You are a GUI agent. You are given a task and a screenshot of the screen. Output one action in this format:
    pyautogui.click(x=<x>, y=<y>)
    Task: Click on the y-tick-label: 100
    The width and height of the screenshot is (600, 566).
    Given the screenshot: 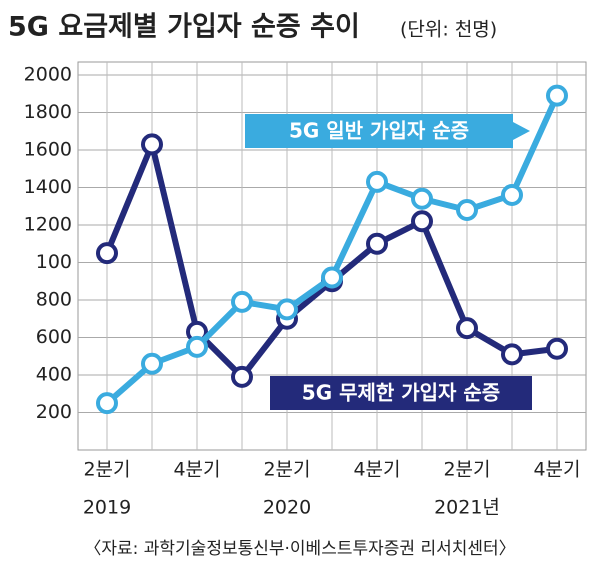 What is the action you would take?
    pyautogui.click(x=54, y=262)
    